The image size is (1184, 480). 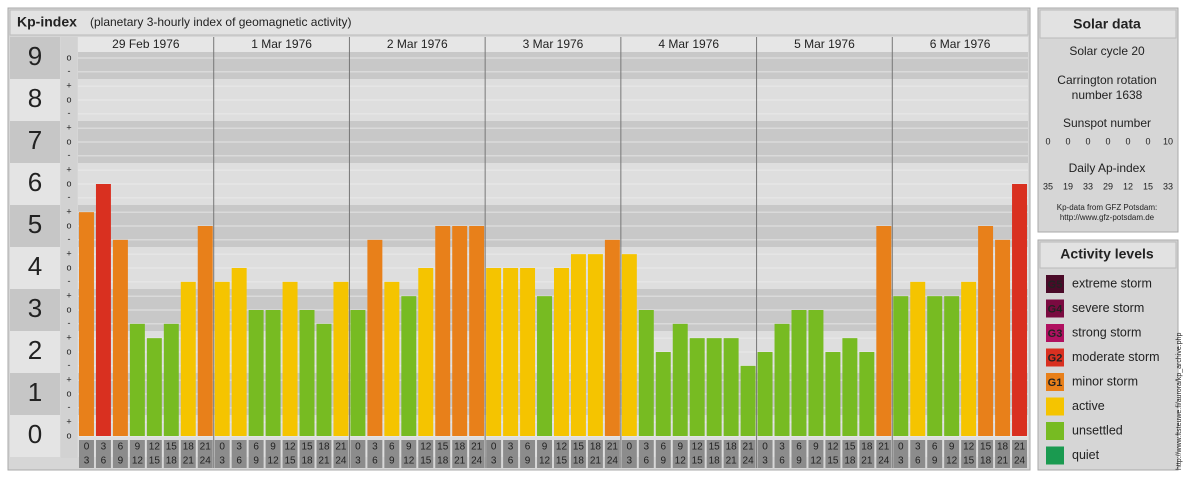 What do you see at coordinates (1168, 141) in the screenshot?
I see `sunspot-value: 10` at bounding box center [1168, 141].